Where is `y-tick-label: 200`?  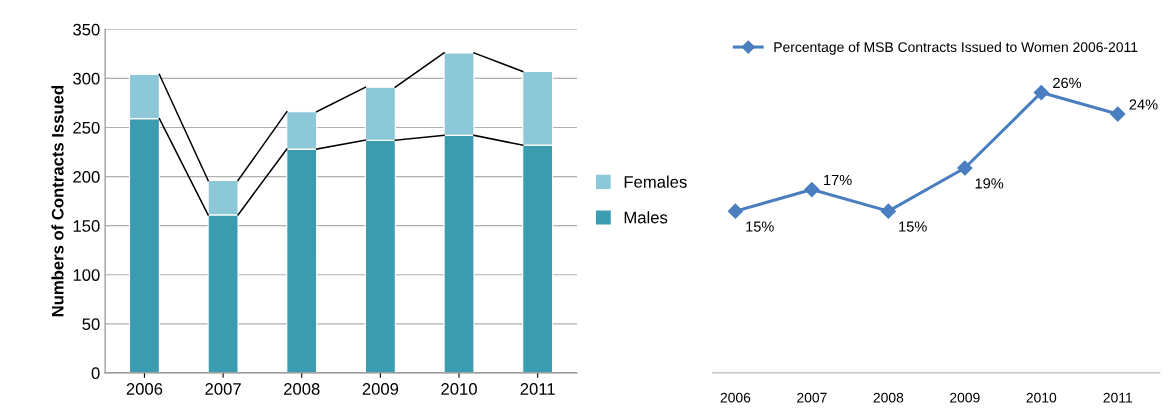
y-tick-label: 200 is located at coordinates (86, 176).